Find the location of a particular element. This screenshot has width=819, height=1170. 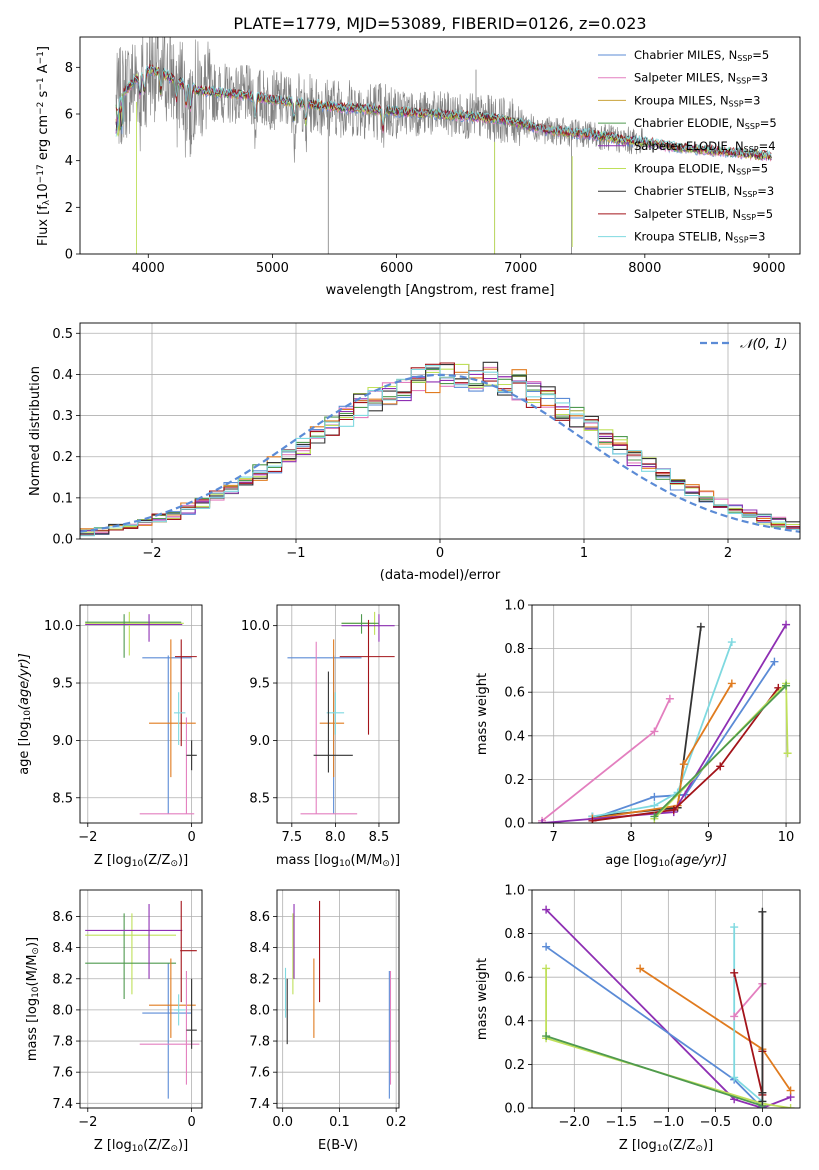

y-tick-label: 8.4 is located at coordinates (62, 948).